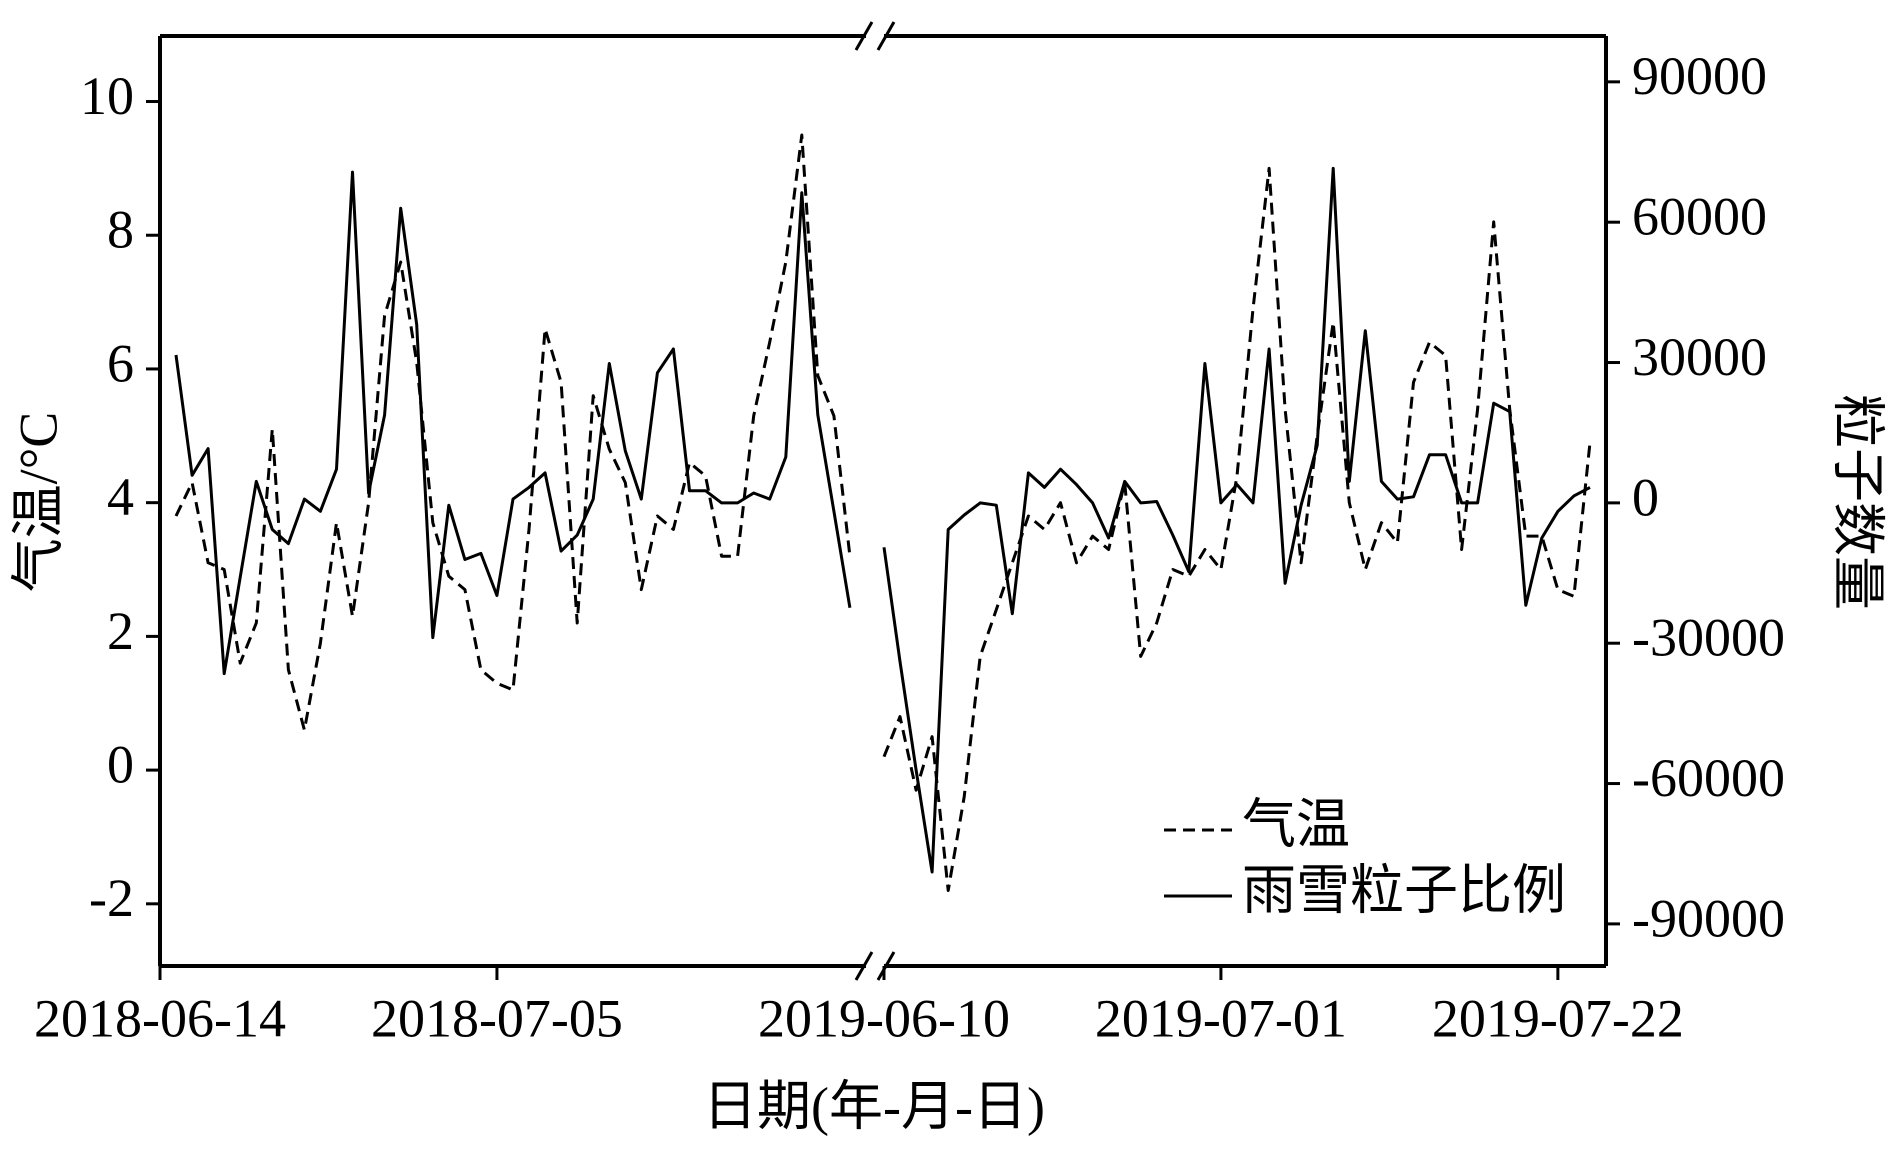 Image resolution: width=1886 pixels, height=1152 pixels. Describe the element at coordinates (1708, 638) in the screenshot. I see `y2-tick-label: -30000` at that location.